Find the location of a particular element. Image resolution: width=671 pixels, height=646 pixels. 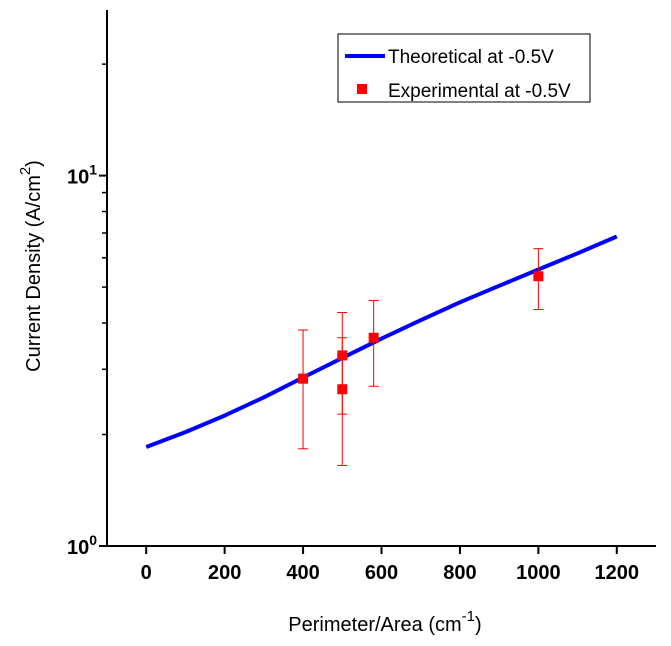

y-axis-title-end: ) is located at coordinates (34, 163).